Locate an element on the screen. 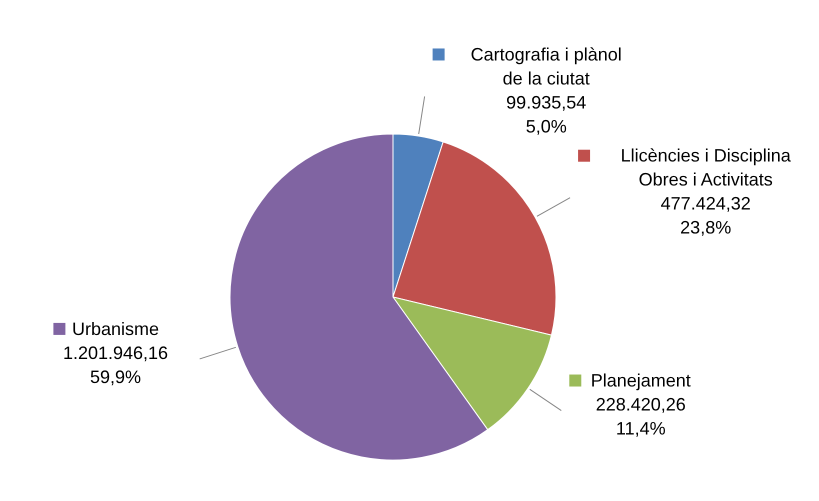  data-label: 477.424,32 23,8% is located at coordinates (705, 216).